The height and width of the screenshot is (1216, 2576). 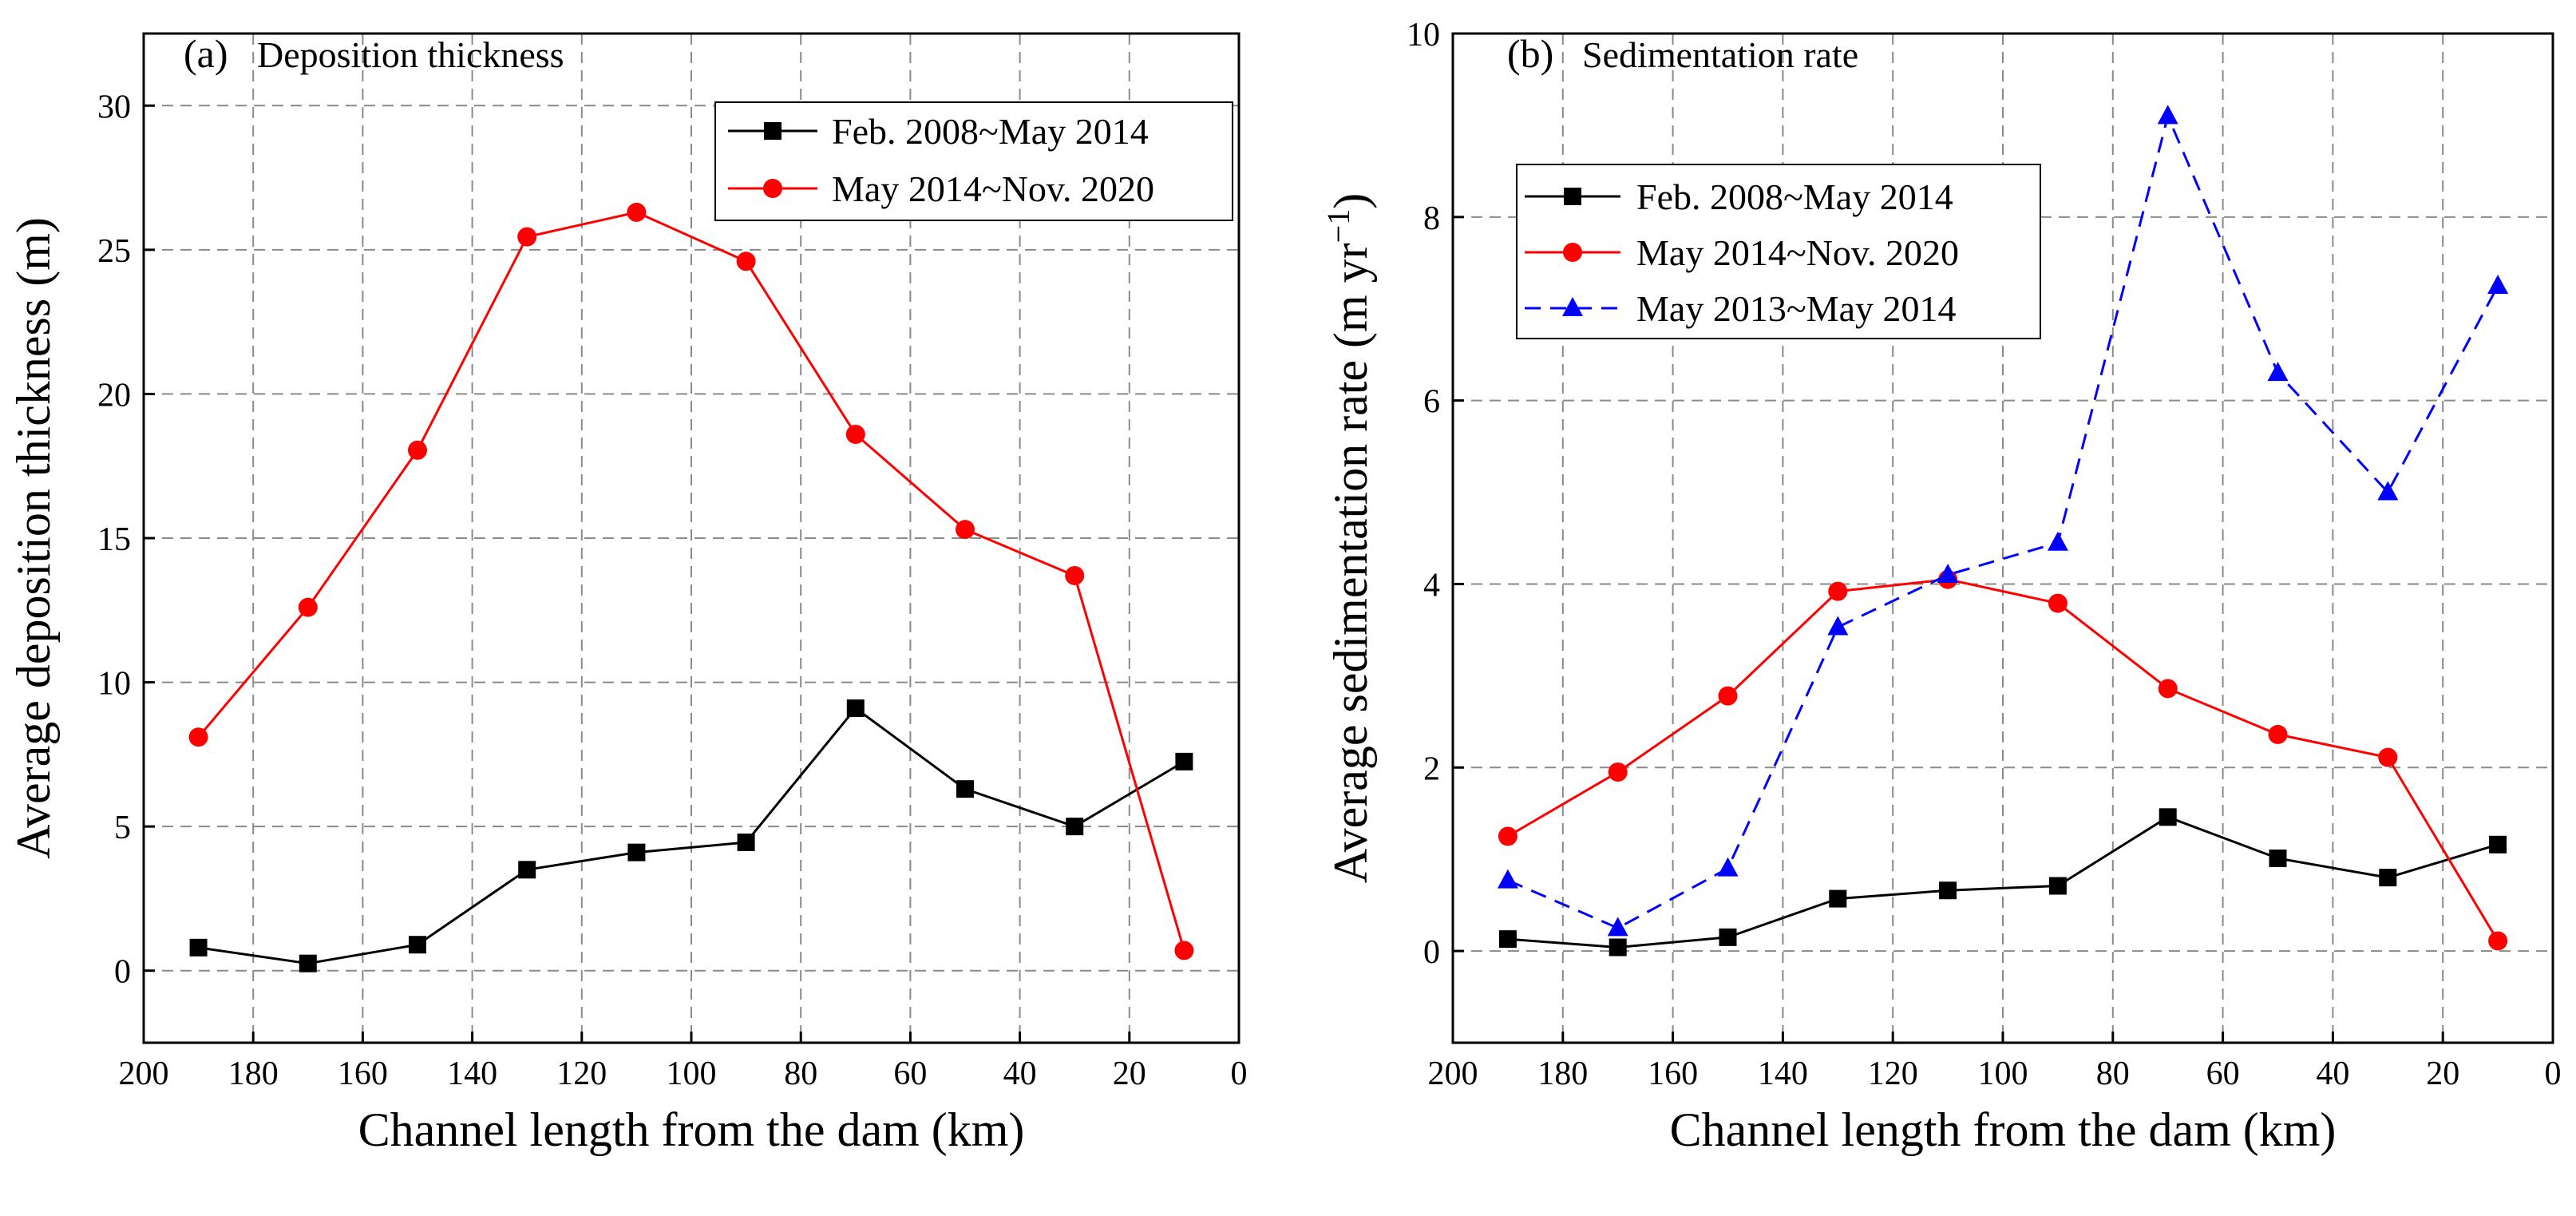 What do you see at coordinates (1432, 769) in the screenshot?
I see `panel-b-y-tick-label: 2` at bounding box center [1432, 769].